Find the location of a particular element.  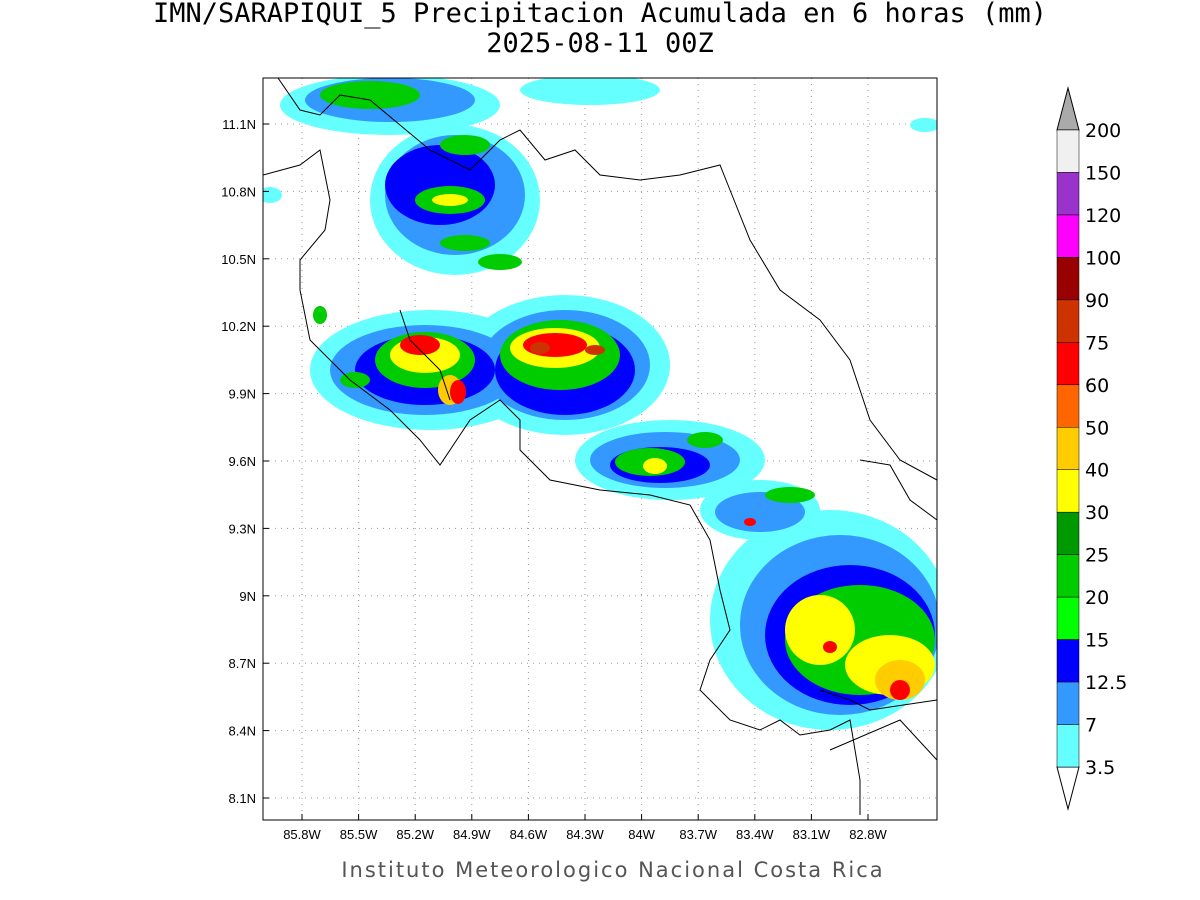

colorbar-label: 200 is located at coordinates (1103, 131).